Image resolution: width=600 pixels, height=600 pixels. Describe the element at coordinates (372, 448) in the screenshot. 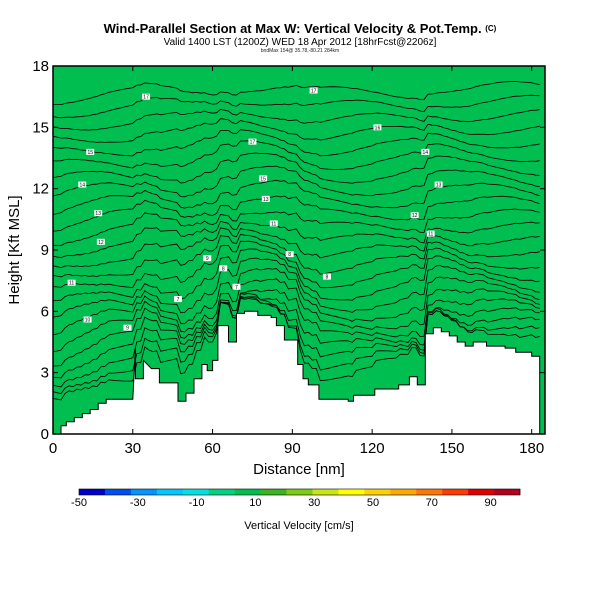

I see `x-tick-label: 120` at that location.